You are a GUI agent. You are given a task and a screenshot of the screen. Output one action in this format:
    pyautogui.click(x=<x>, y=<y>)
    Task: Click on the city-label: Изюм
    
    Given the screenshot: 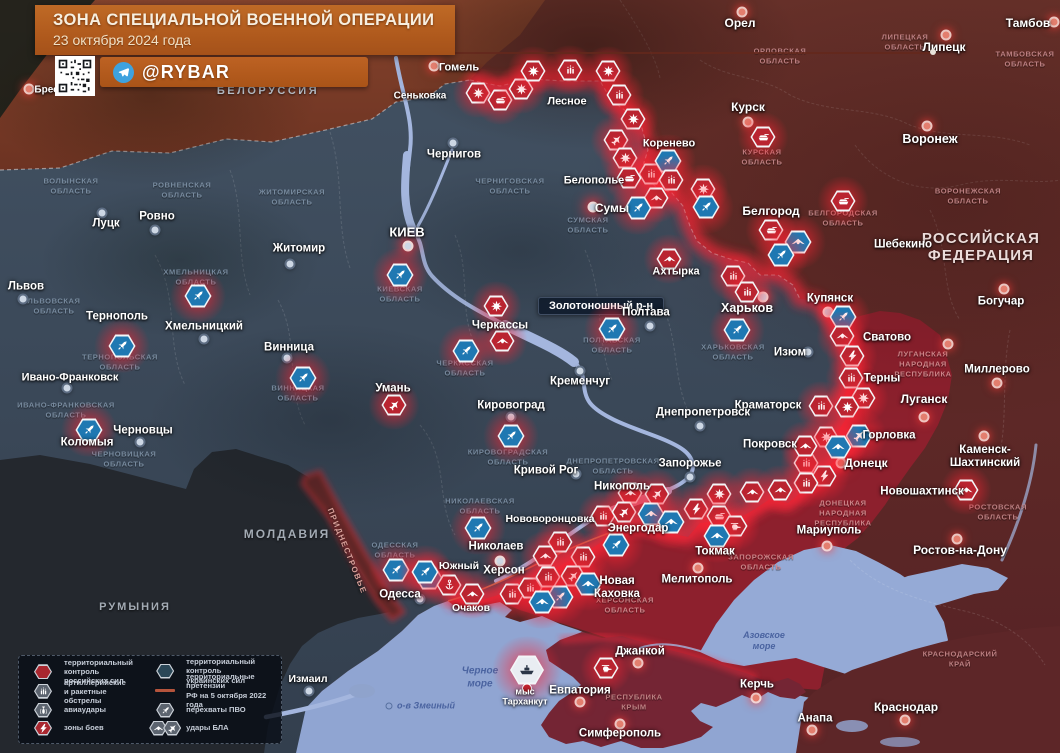 What is the action you would take?
    pyautogui.click(x=790, y=352)
    